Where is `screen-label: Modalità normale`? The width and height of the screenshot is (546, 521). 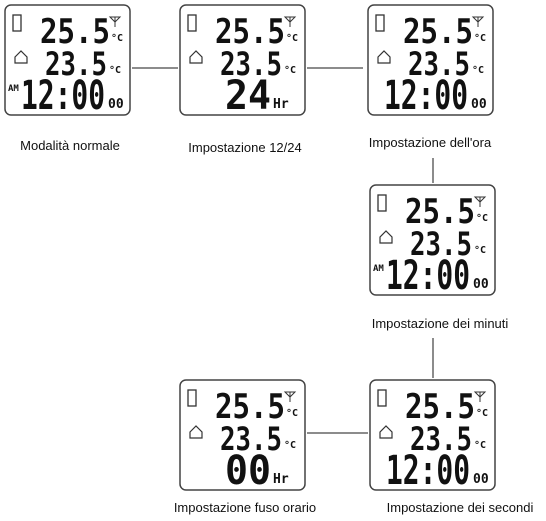
screen-label: Modalità normale is located at coordinates (70, 145).